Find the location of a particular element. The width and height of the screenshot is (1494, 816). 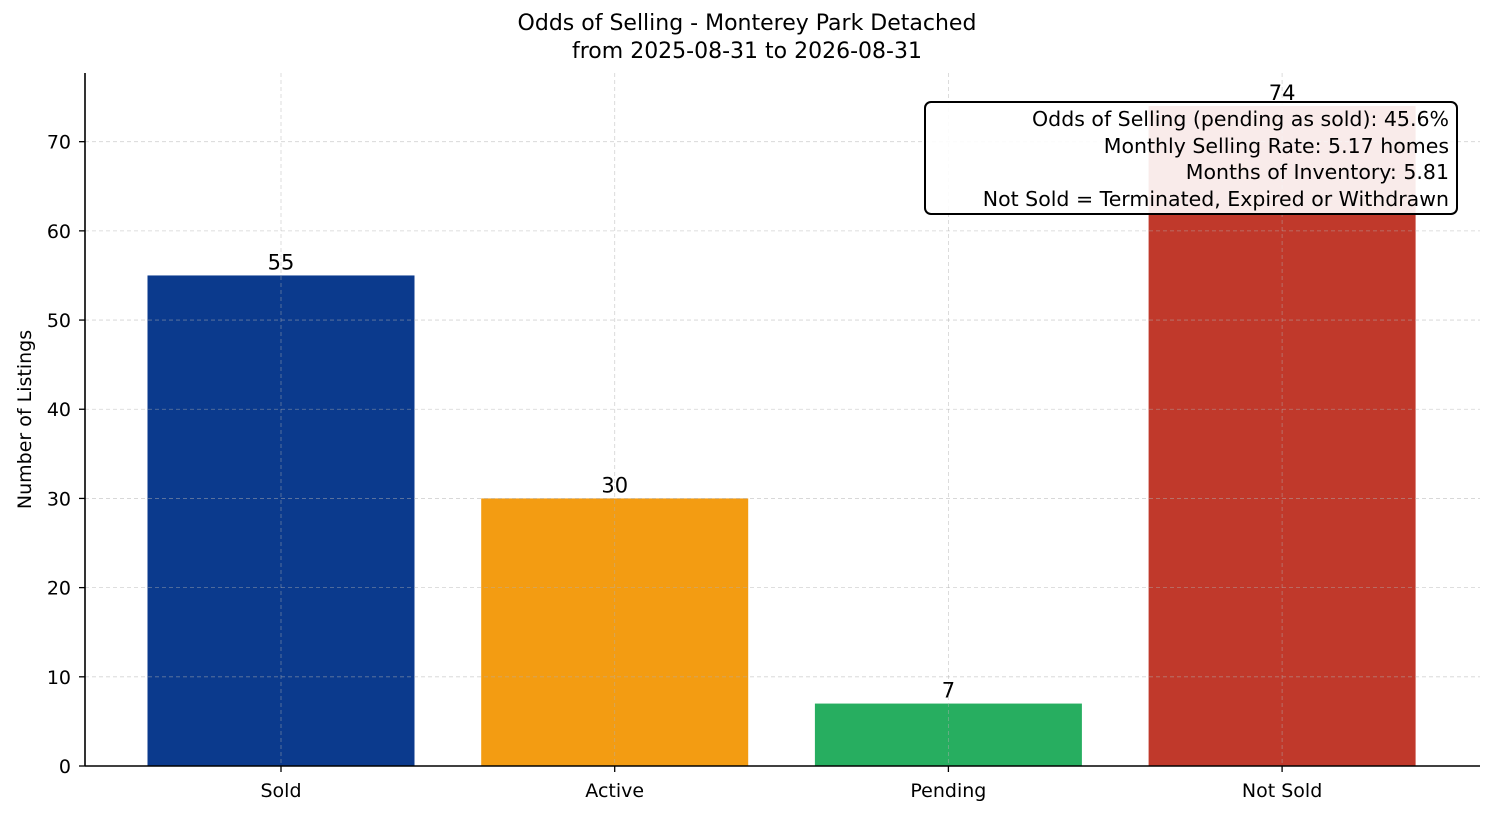

x-tick-label: Pending is located at coordinates (948, 791).